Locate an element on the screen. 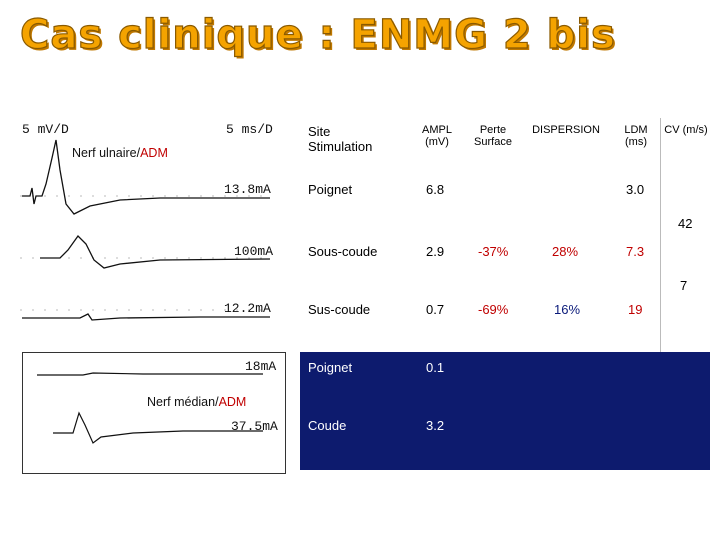 Image resolution: width=720 pixels, height=540 pixels. current-label-4: 18mA is located at coordinates (261, 366).